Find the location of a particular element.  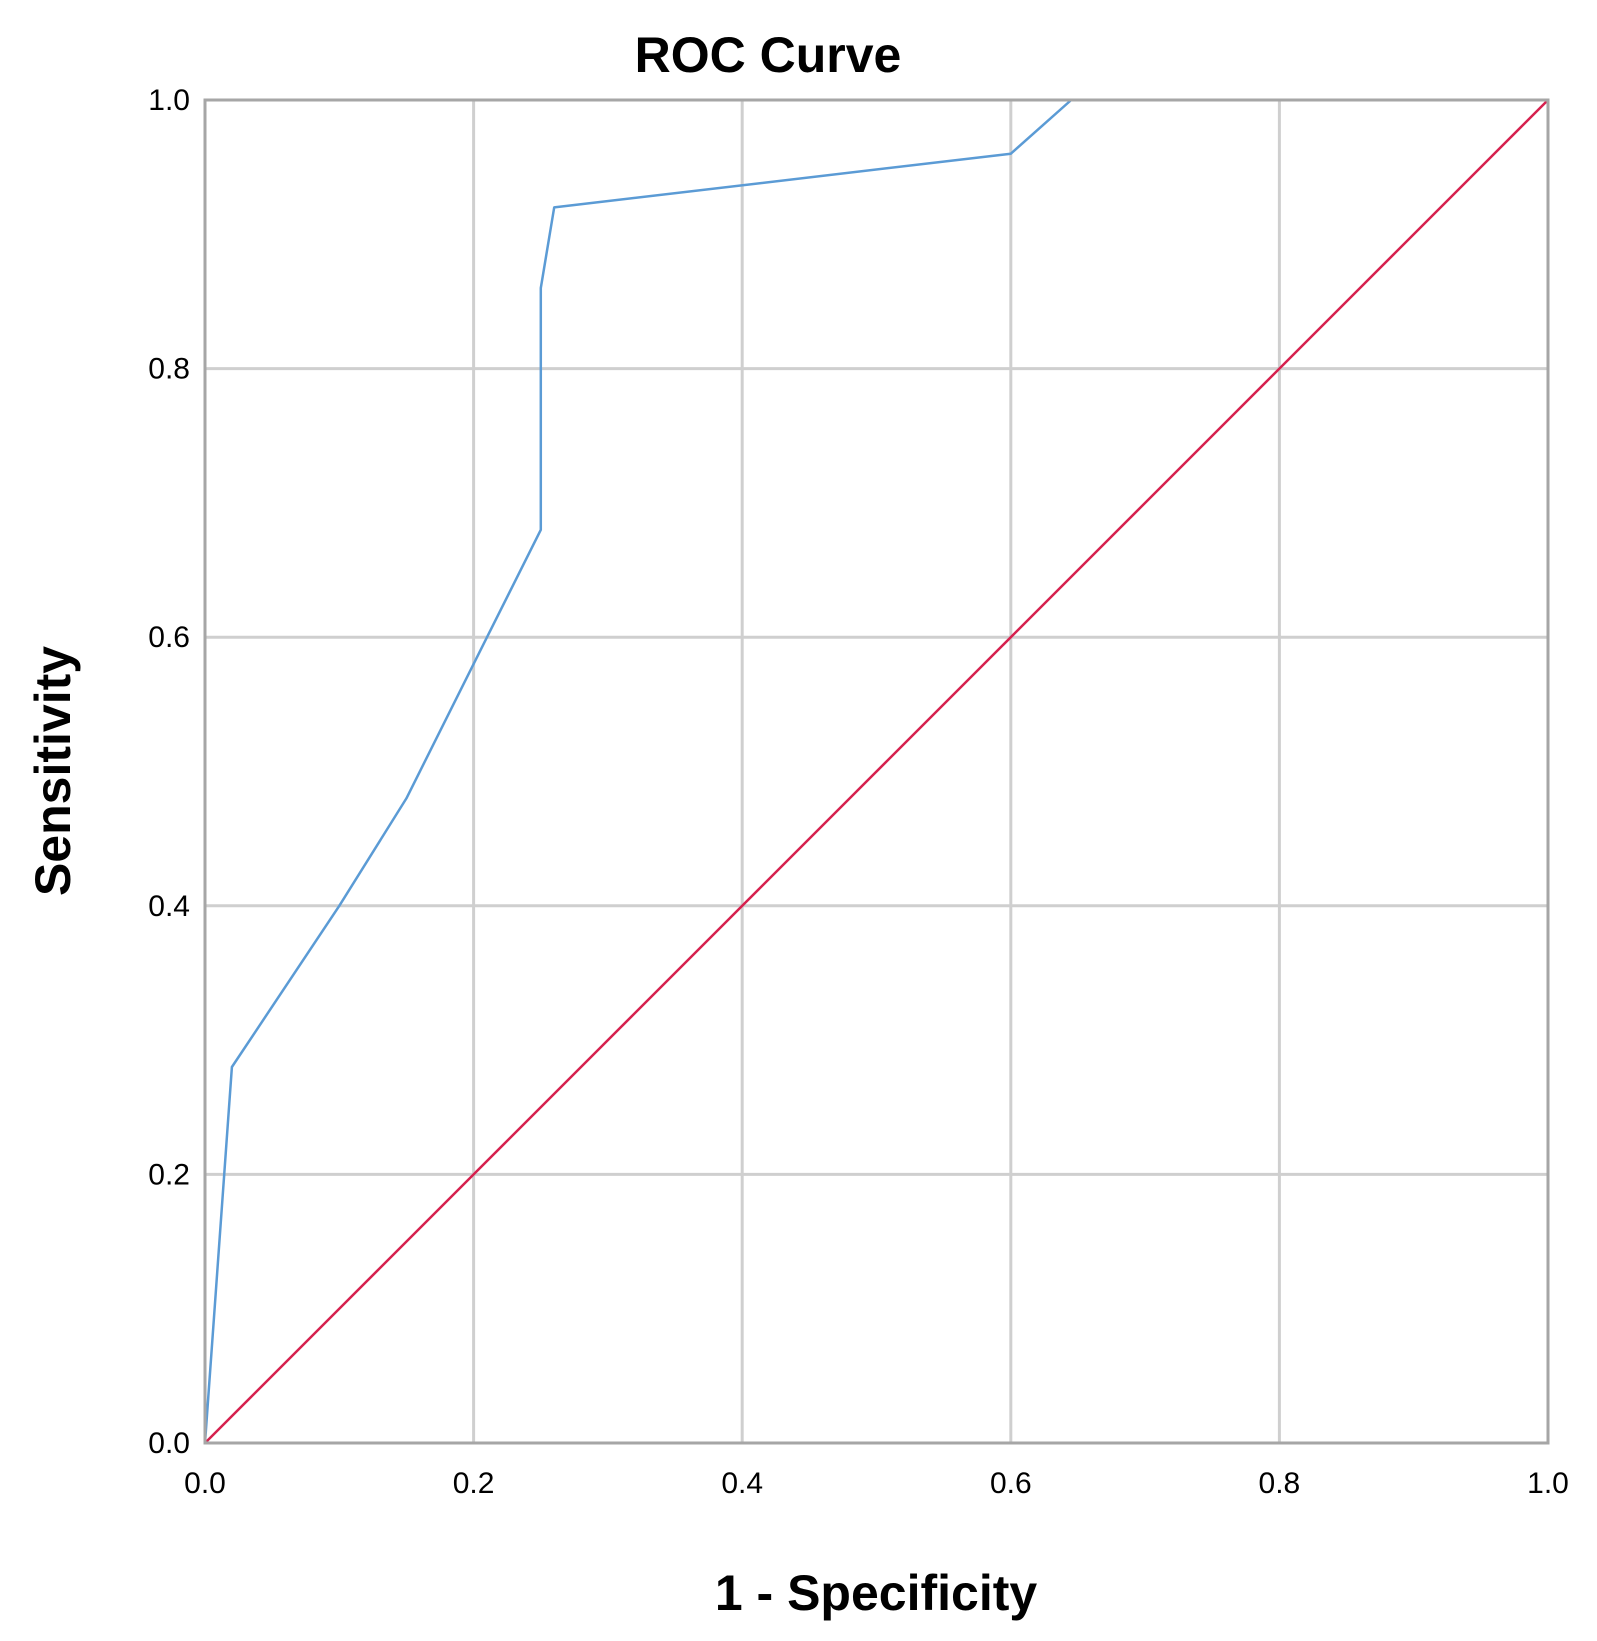

x-tick-label: 0.2 is located at coordinates (474, 1483).